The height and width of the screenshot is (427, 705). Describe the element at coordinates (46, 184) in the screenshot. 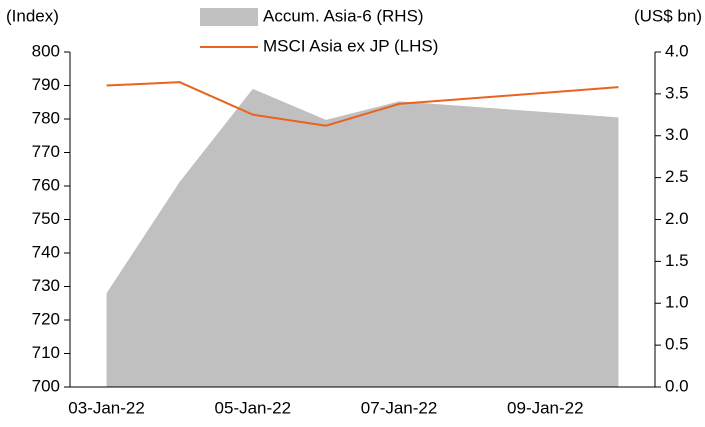

I see `y-tick-label: 760` at that location.